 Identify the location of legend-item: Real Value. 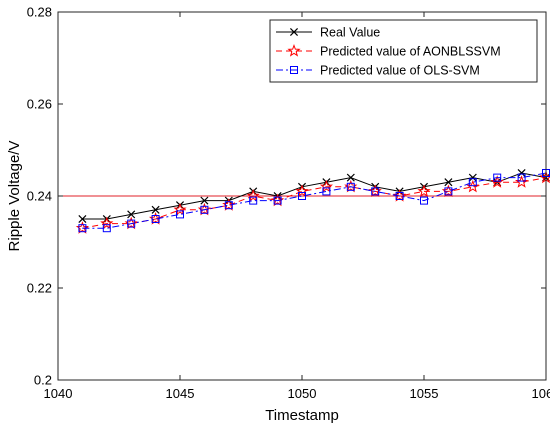
(328, 33).